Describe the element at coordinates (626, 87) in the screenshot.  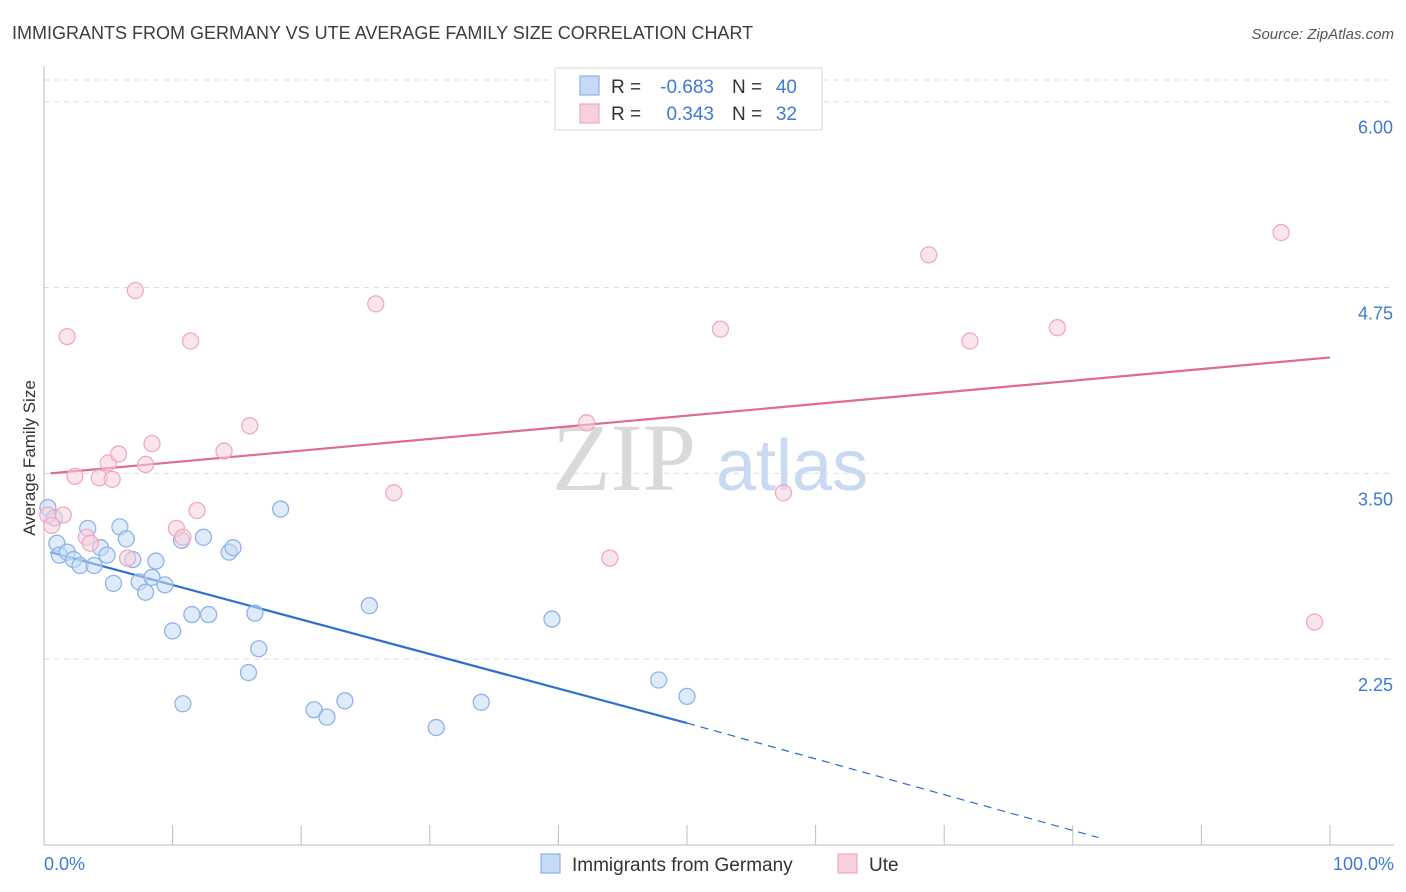
I see `legend-r-label-germany: R =` at that location.